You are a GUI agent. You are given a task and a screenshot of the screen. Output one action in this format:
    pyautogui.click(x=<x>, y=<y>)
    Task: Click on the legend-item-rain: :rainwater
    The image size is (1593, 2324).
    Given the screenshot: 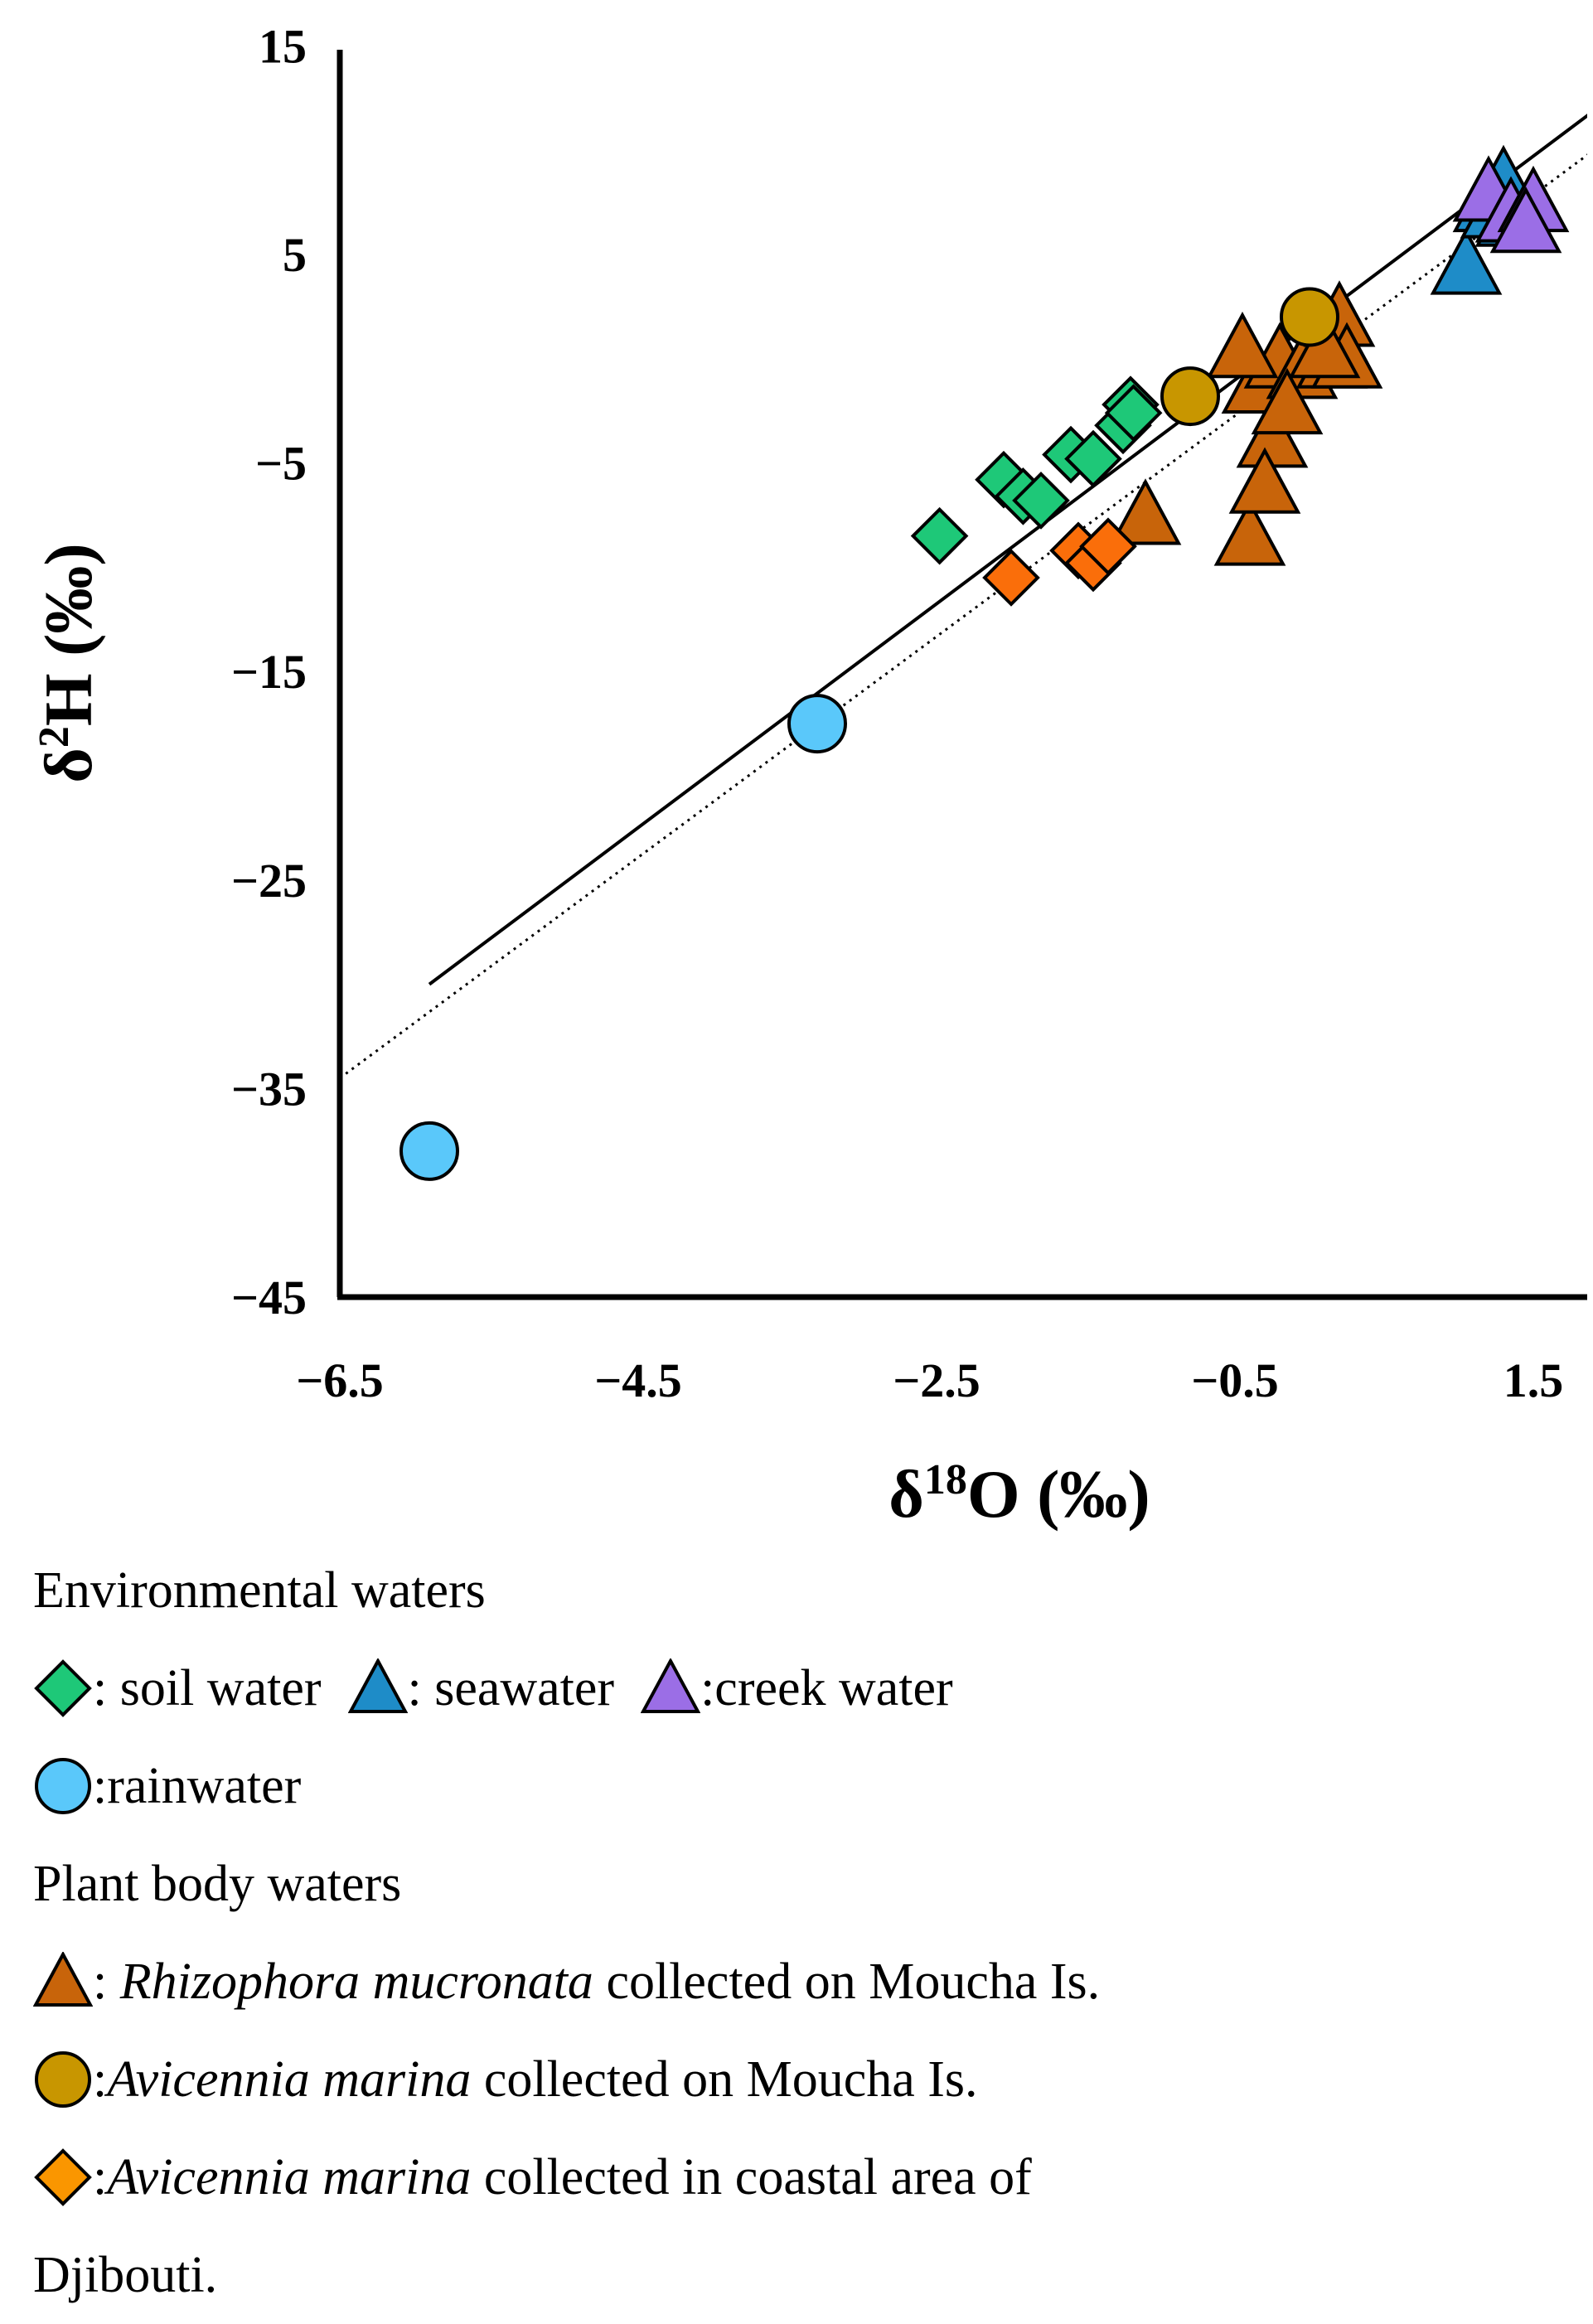 What is the action you would take?
    pyautogui.click(x=167, y=1786)
    